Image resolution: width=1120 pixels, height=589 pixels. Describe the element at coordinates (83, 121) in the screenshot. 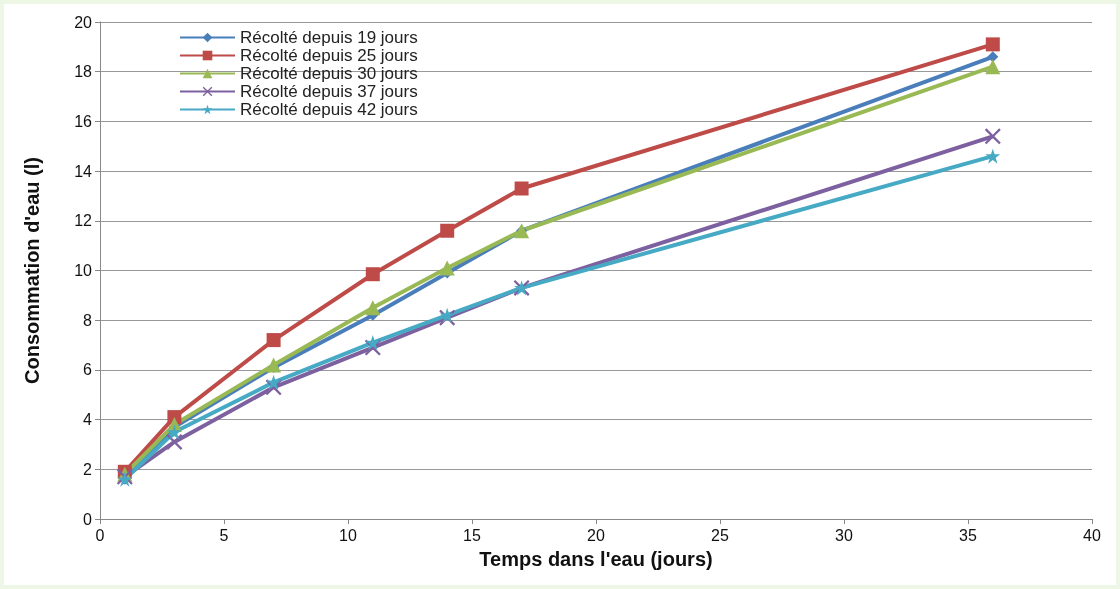

I see `y-tick-label: 16` at that location.